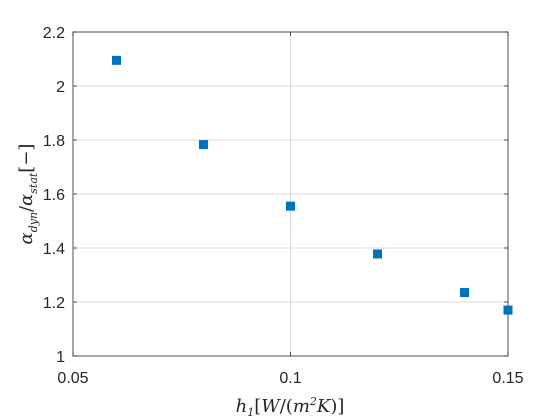 The width and height of the screenshot is (560, 420). I want to click on x-tick-labels: 0.05 0.1 0.15, so click(290, 378).